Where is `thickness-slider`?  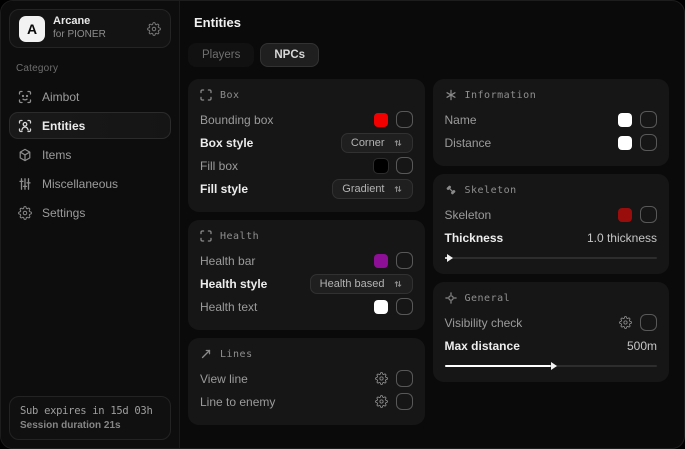 thickness-slider is located at coordinates (550, 257).